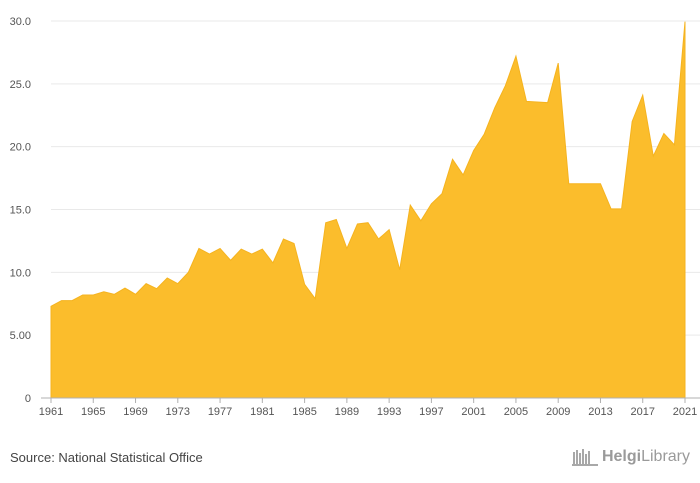  I want to click on brand-name-part1: Helgi, so click(621, 456).